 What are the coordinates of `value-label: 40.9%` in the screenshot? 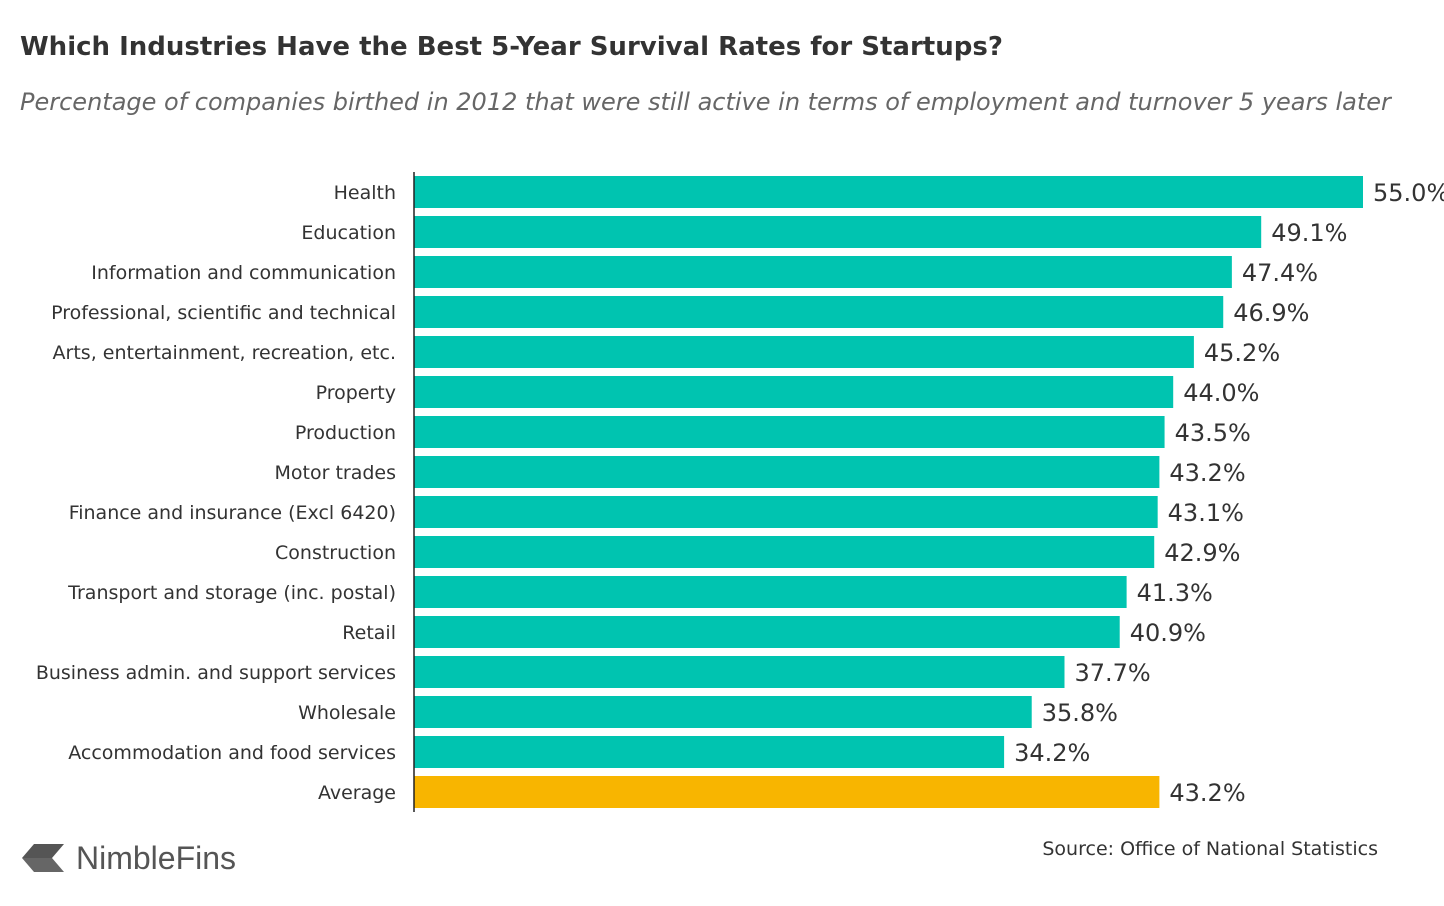 It's located at (1168, 633).